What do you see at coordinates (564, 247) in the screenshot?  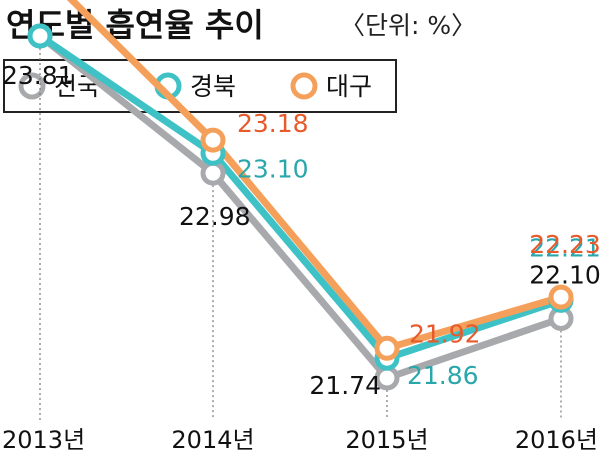 I see `data-label-s2-4: 22.21` at bounding box center [564, 247].